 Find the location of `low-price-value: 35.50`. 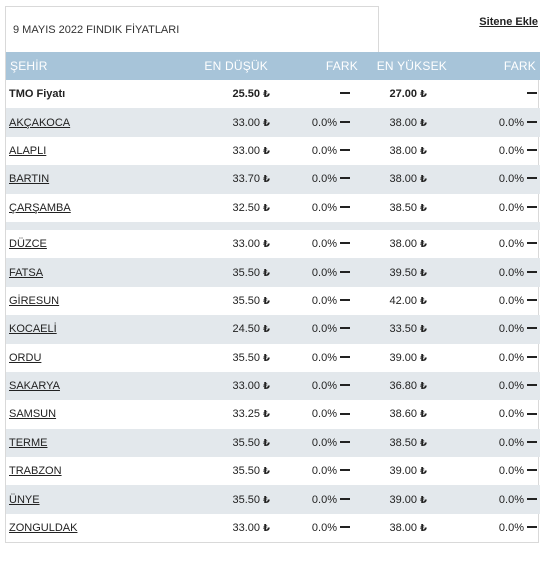

low-price-value: 35.50 is located at coordinates (246, 471).